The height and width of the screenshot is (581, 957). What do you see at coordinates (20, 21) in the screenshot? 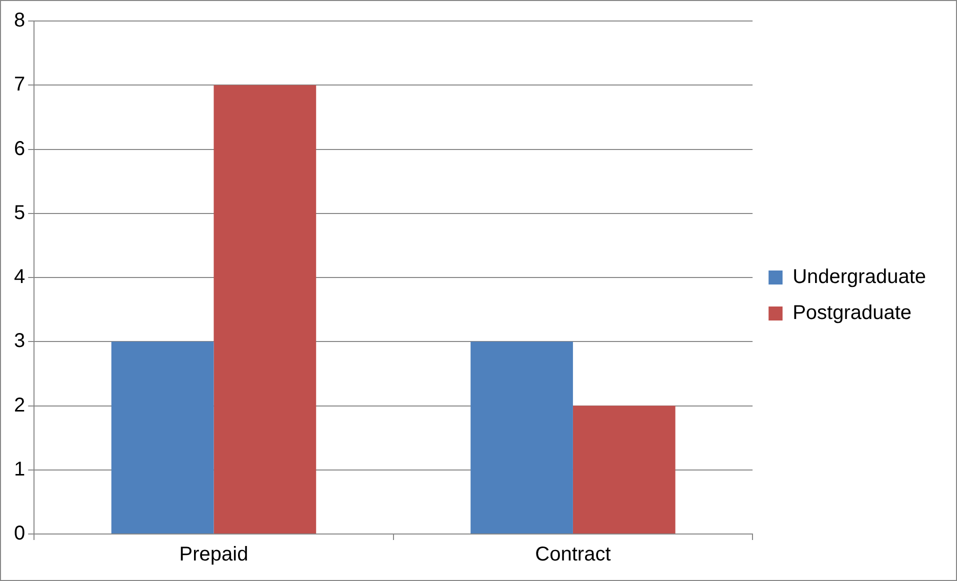
I see `y-tick-label: 8` at bounding box center [20, 21].